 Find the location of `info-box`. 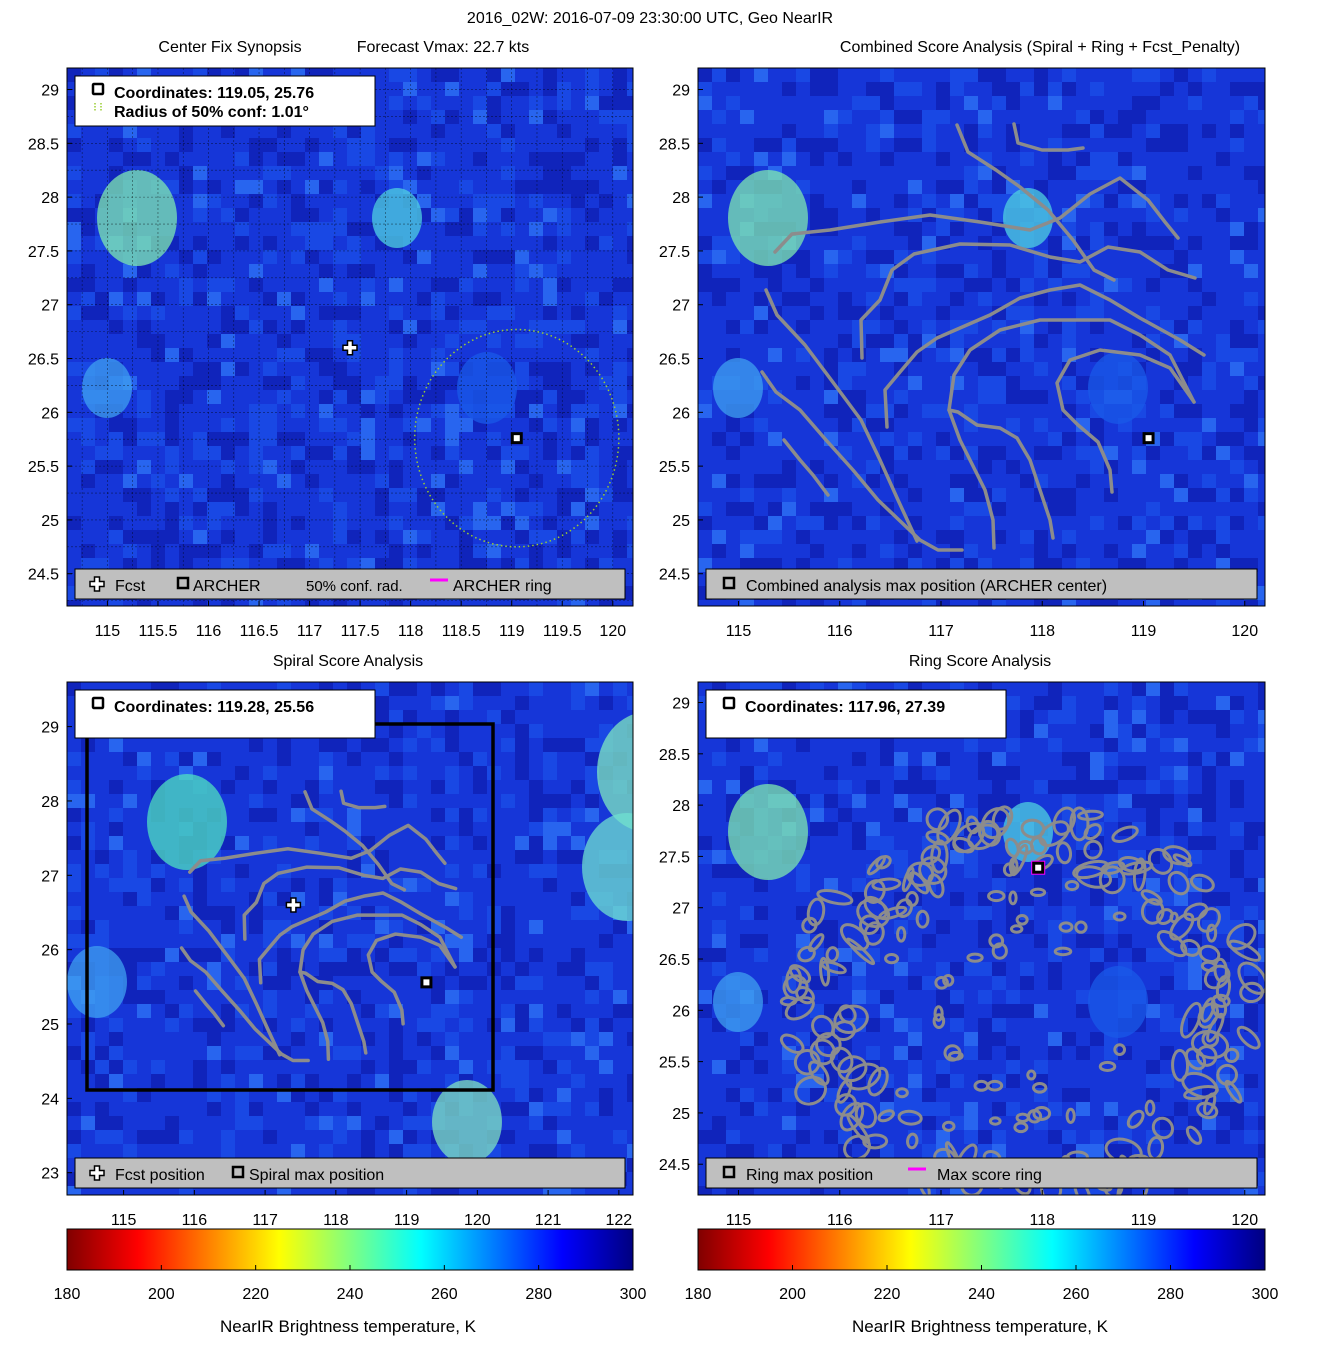

info-box is located at coordinates (856, 714).